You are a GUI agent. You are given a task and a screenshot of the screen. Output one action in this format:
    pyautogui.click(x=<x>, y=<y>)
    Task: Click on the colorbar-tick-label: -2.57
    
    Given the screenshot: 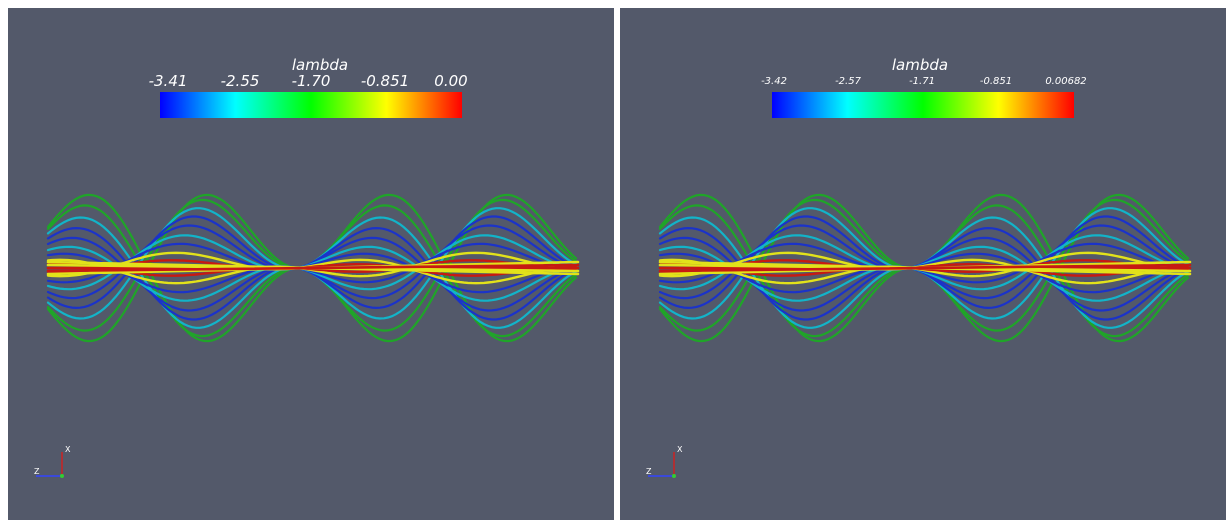 What is the action you would take?
    pyautogui.click(x=848, y=81)
    